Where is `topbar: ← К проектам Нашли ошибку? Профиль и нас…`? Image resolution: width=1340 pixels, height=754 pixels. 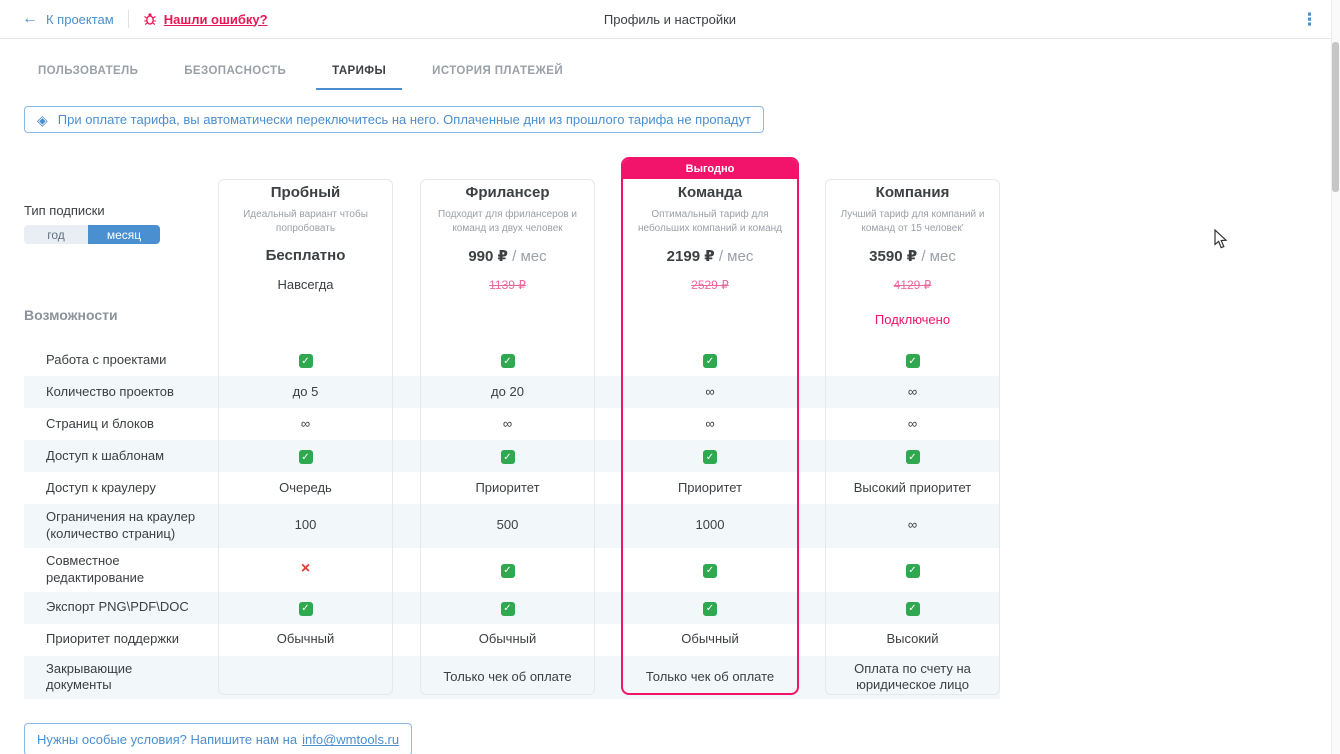 topbar: ← К проектам Нашли ошибку? Профиль и нас… is located at coordinates (670, 19).